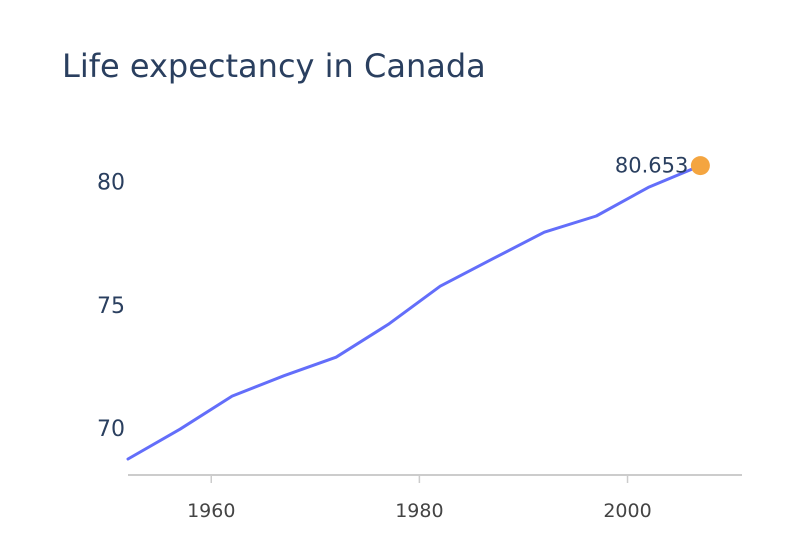 The height and width of the screenshot is (560, 800). I want to click on y-tick-label: 75, so click(111, 306).